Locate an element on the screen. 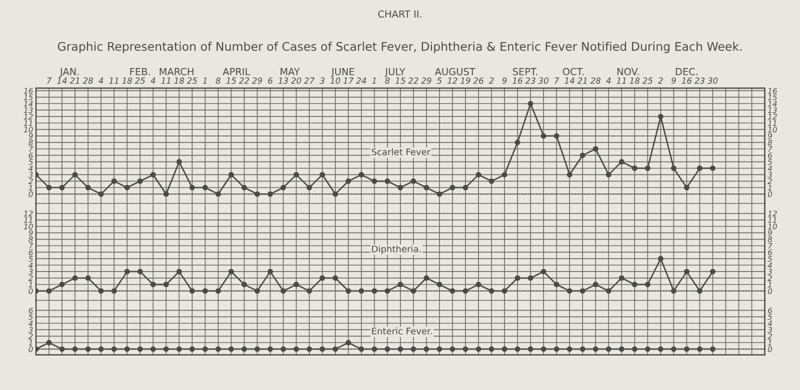 The image size is (800, 390). text: JUNE is located at coordinates (342, 73).